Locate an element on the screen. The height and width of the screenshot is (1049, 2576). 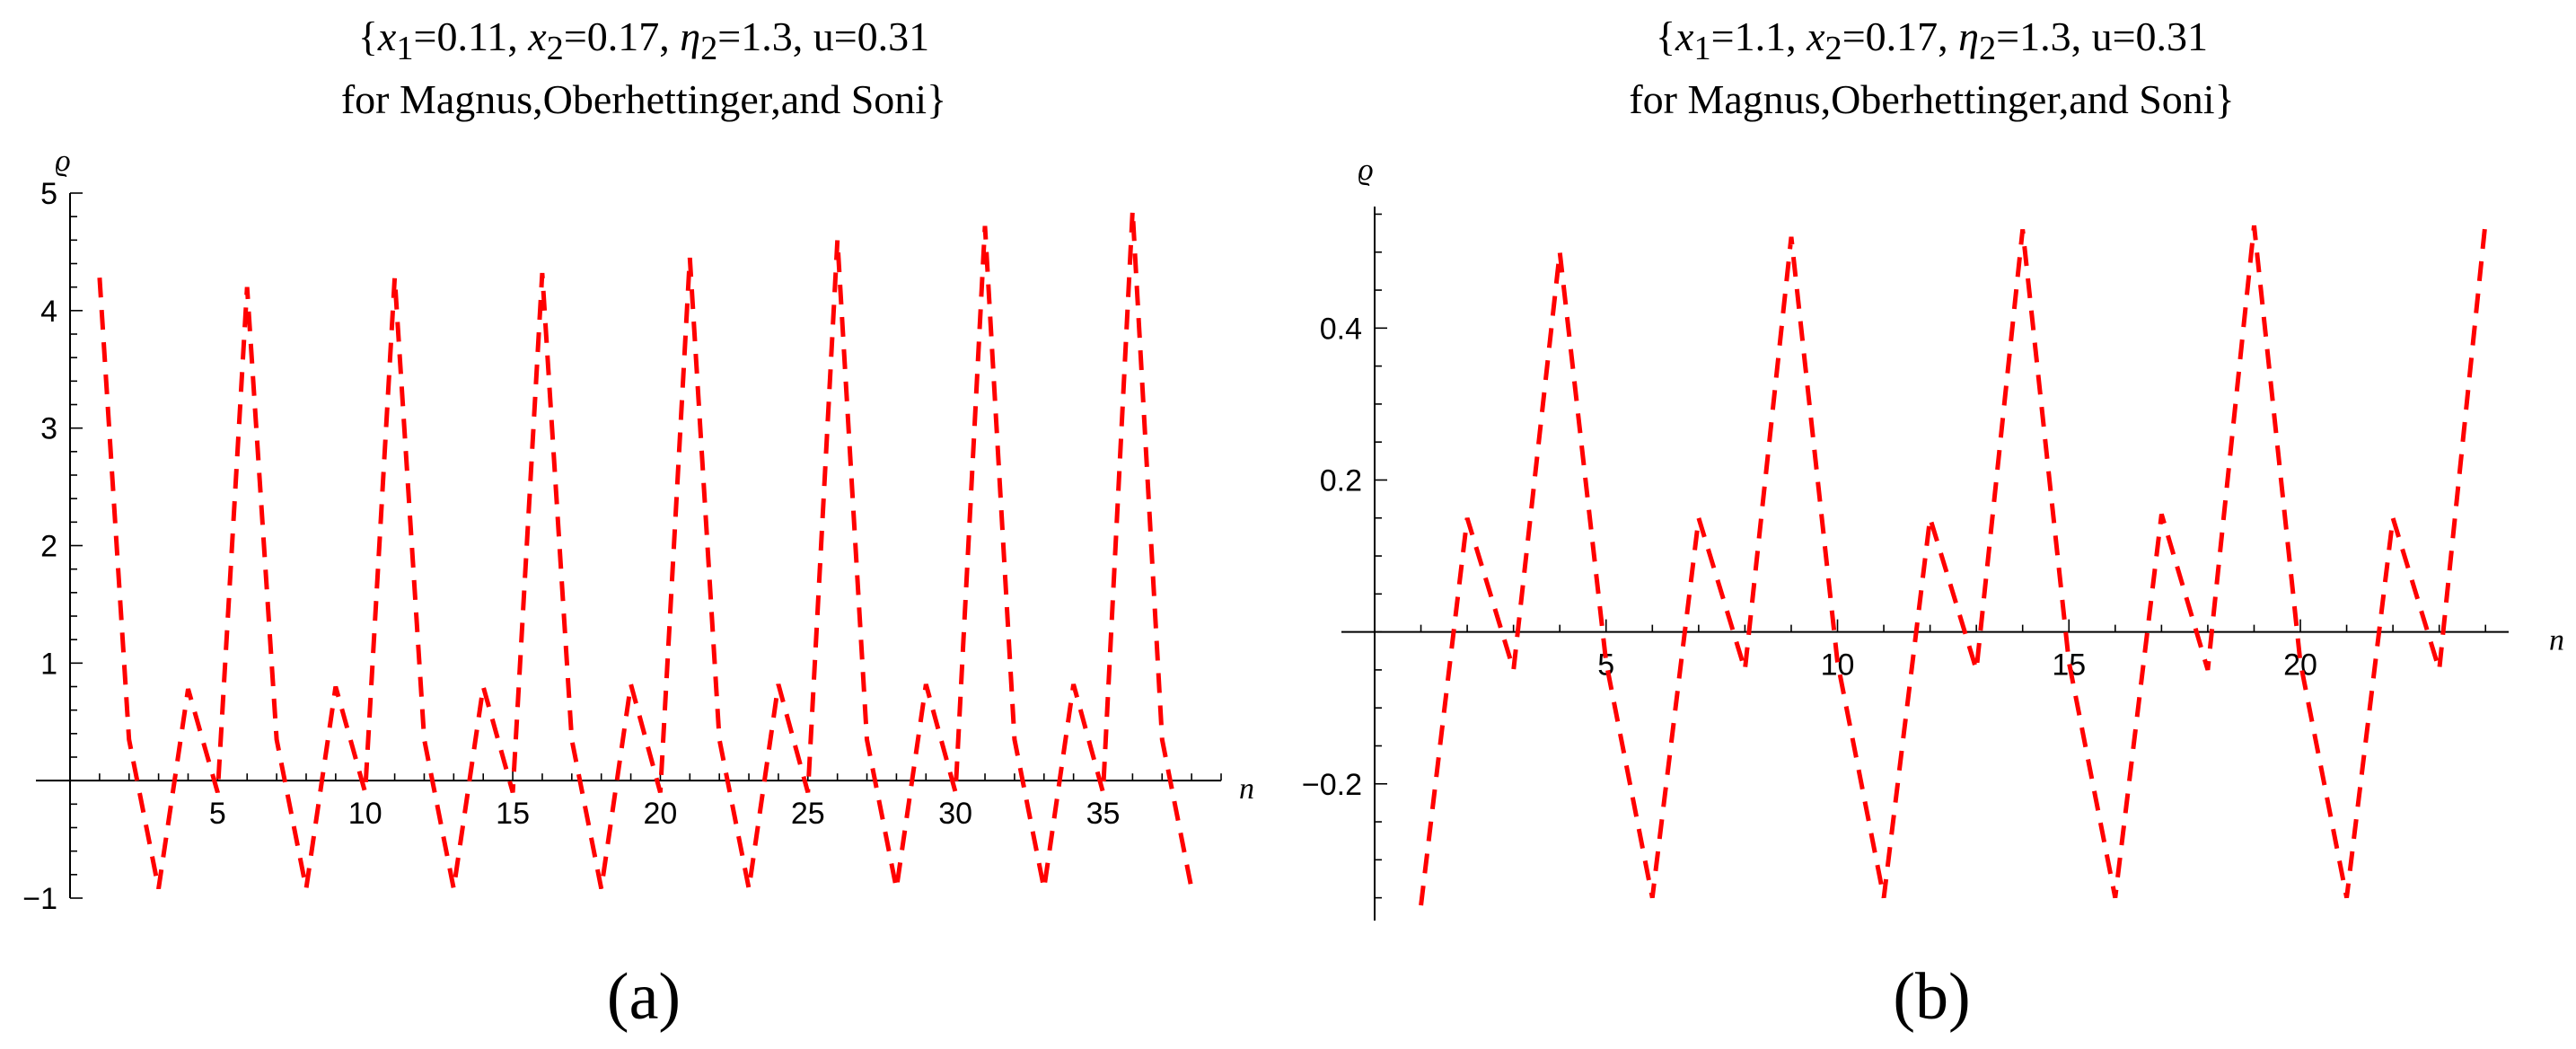
panel-label-b: (b) is located at coordinates (1932, 997).